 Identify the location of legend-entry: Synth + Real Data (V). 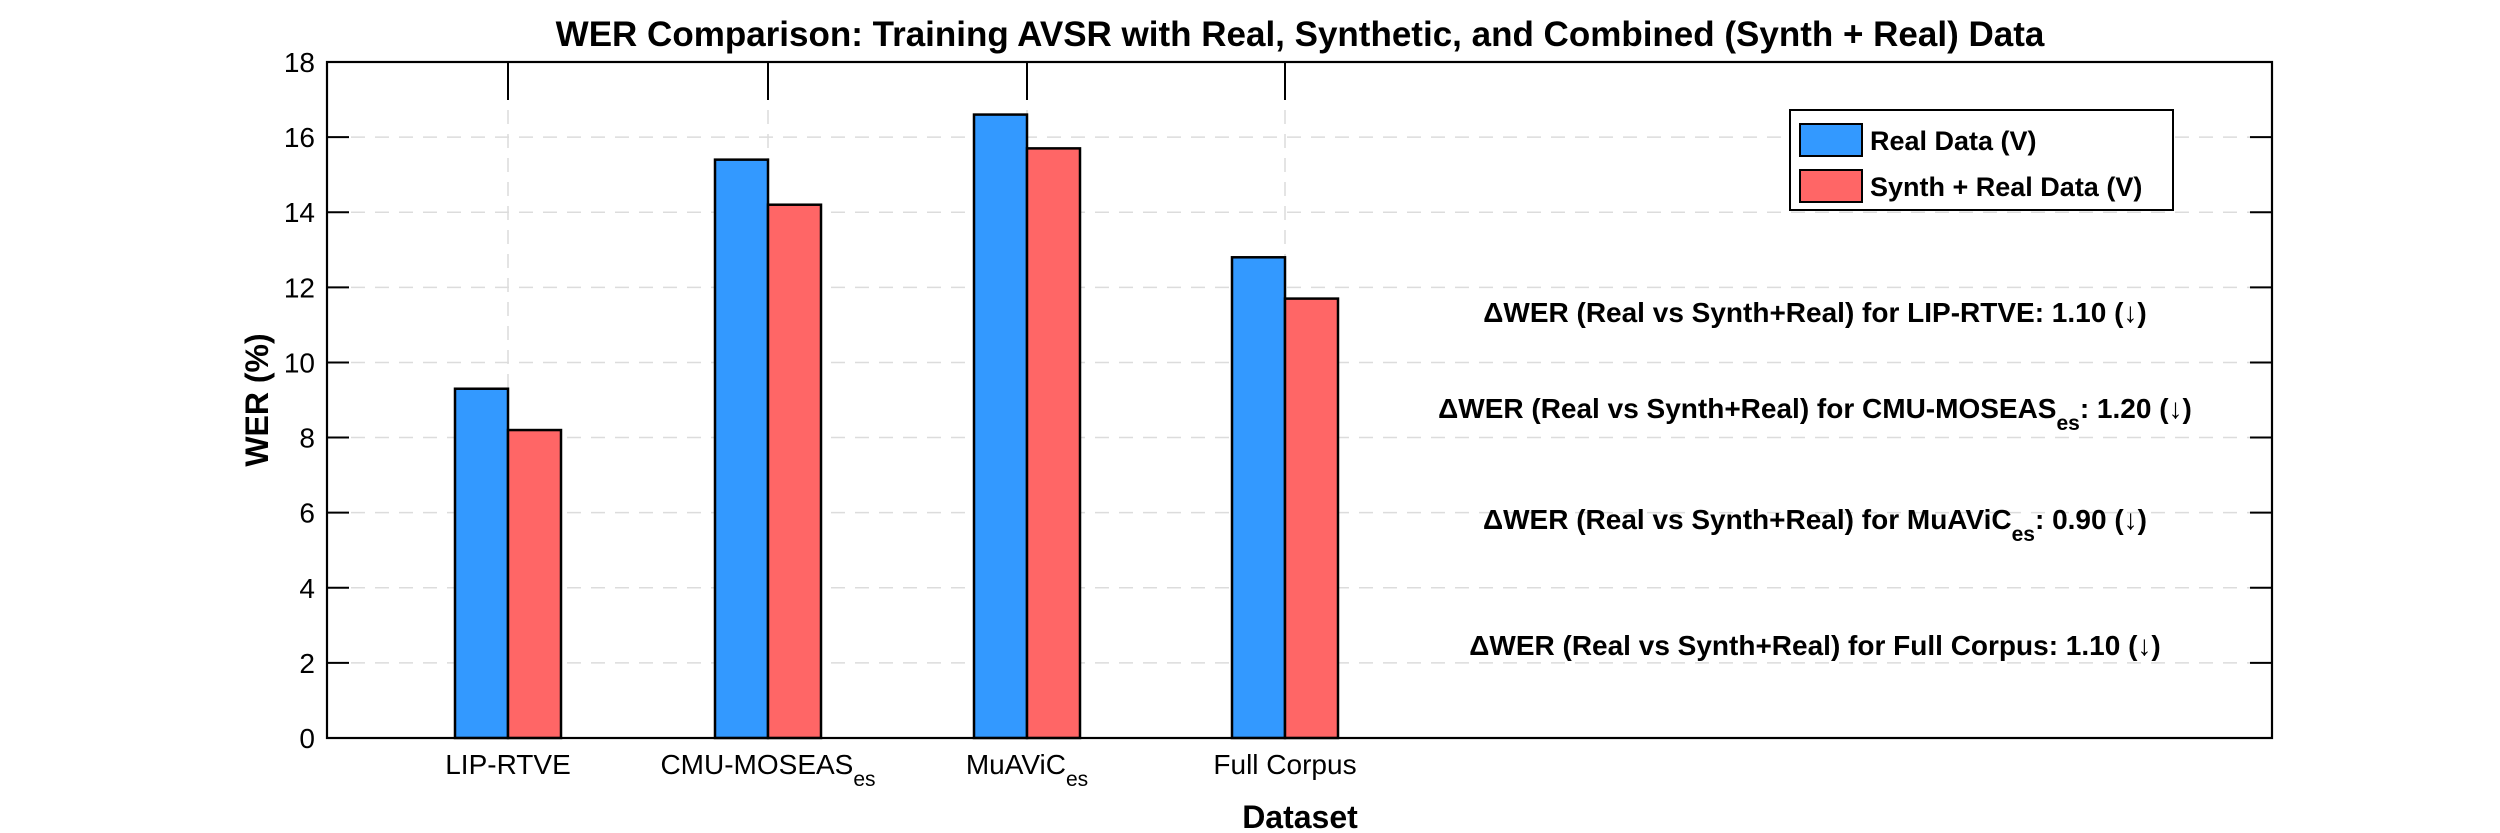
(2006, 187).